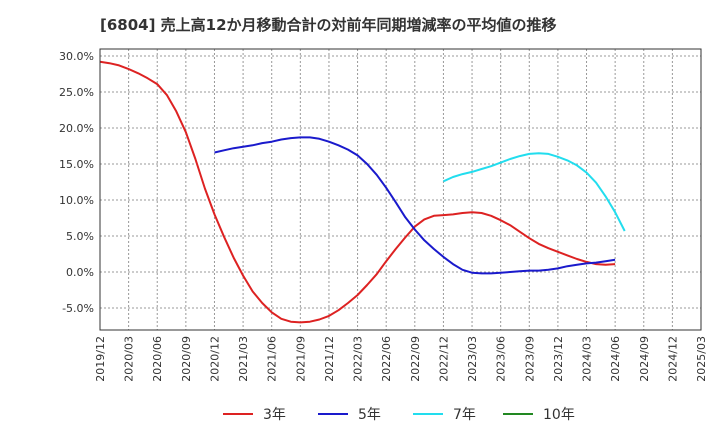 The height and width of the screenshot is (440, 720). What do you see at coordinates (300, 359) in the screenshot?
I see `x-tick-label: 2021/09` at bounding box center [300, 359].